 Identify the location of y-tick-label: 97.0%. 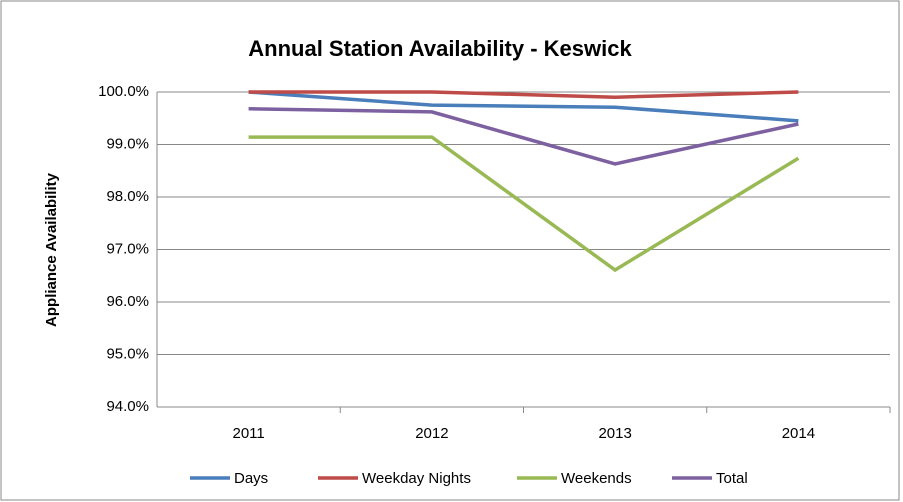
(127, 248).